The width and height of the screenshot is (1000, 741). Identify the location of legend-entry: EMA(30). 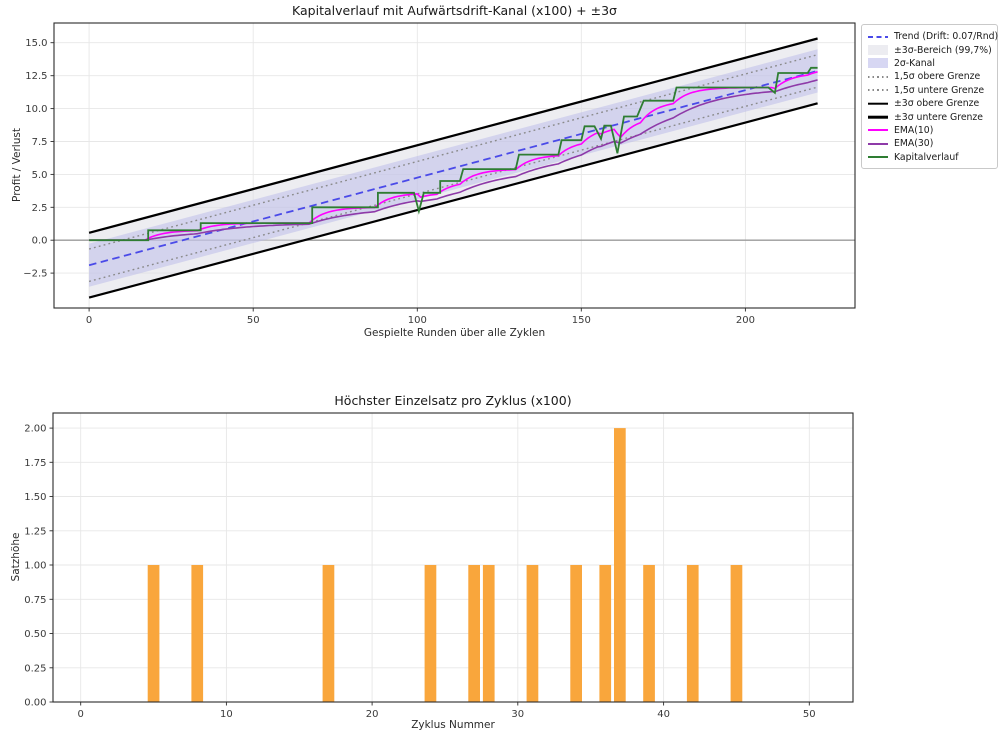
(929, 143).